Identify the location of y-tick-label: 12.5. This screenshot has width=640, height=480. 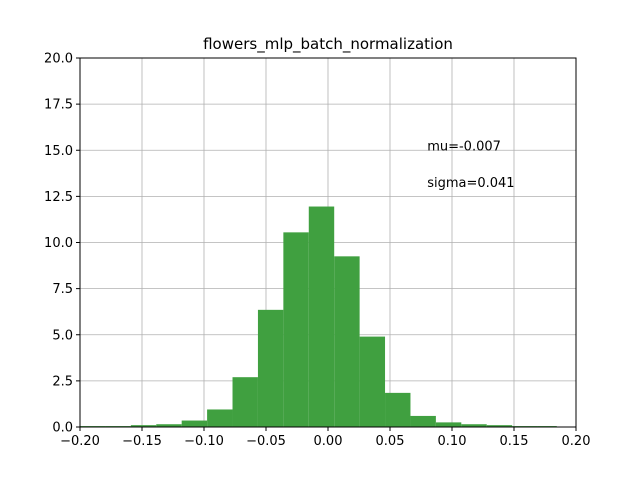
(58, 197).